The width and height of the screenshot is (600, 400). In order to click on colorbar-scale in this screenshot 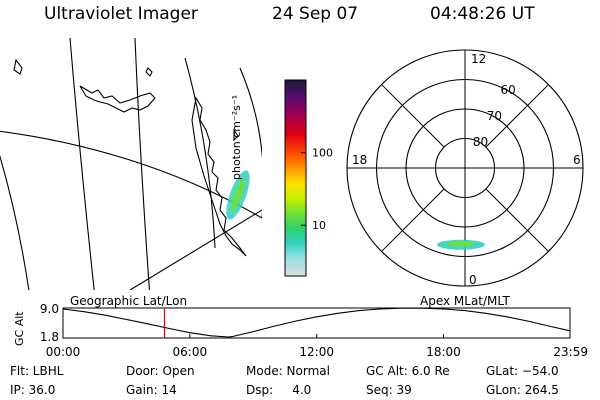, I will do `click(295, 178)`.